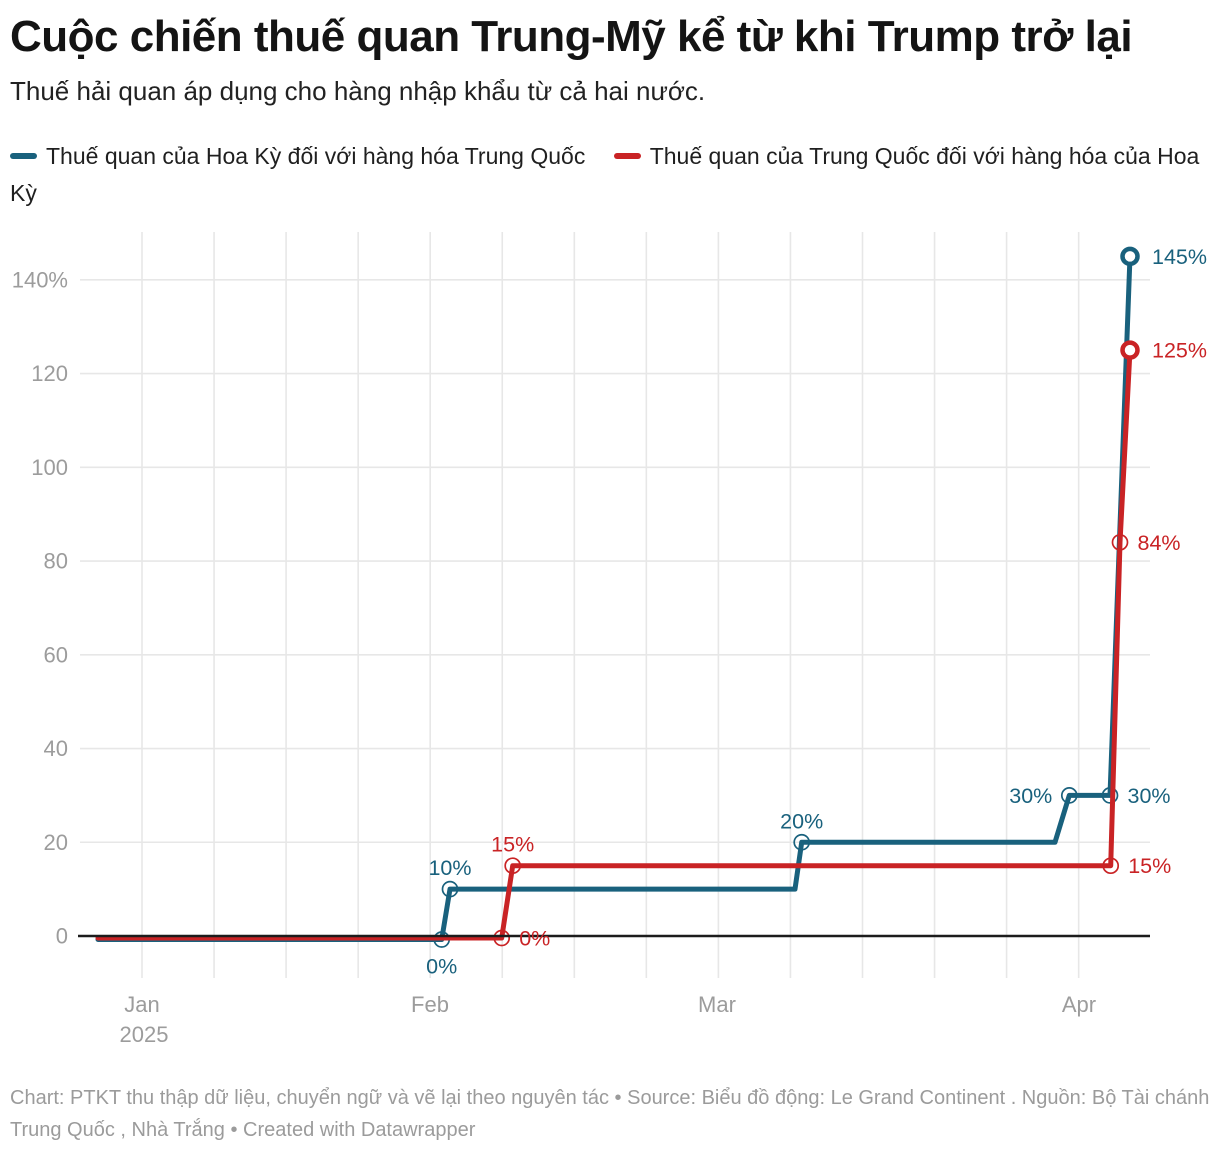  I want to click on y-axis-tick-label: 0, so click(62, 936).